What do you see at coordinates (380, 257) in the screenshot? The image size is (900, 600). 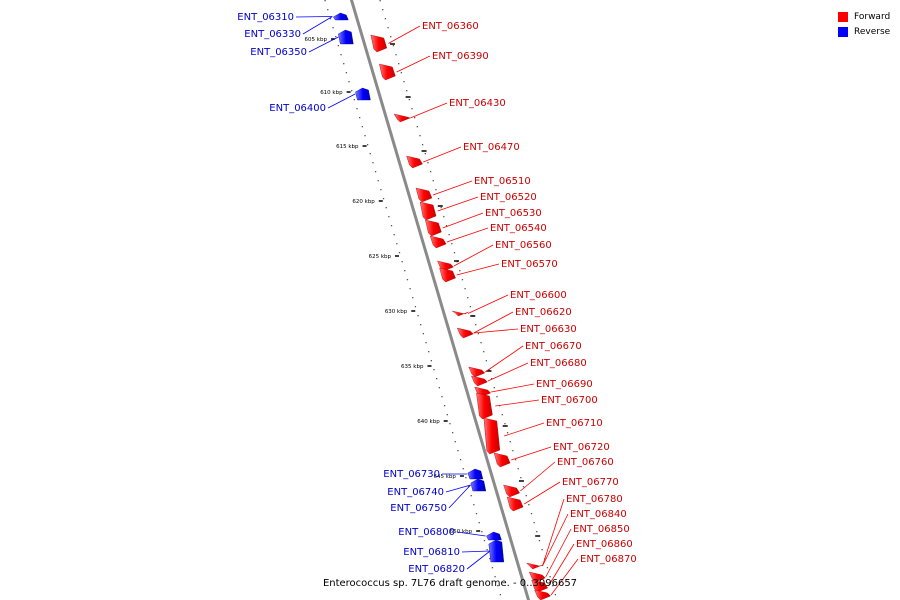 I see `tick-label: 625 kbp` at bounding box center [380, 257].